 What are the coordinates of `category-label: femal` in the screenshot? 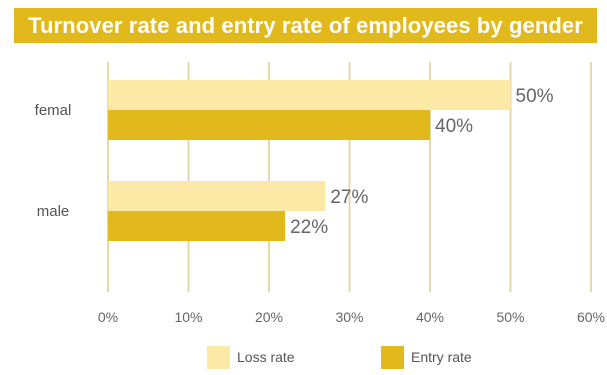 It's located at (53, 110).